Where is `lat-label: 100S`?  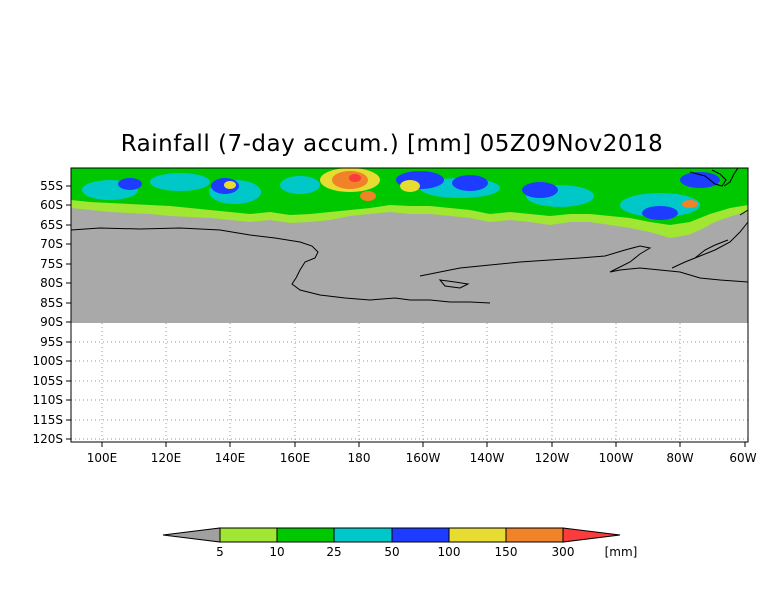
lat-label: 100S is located at coordinates (47, 361).